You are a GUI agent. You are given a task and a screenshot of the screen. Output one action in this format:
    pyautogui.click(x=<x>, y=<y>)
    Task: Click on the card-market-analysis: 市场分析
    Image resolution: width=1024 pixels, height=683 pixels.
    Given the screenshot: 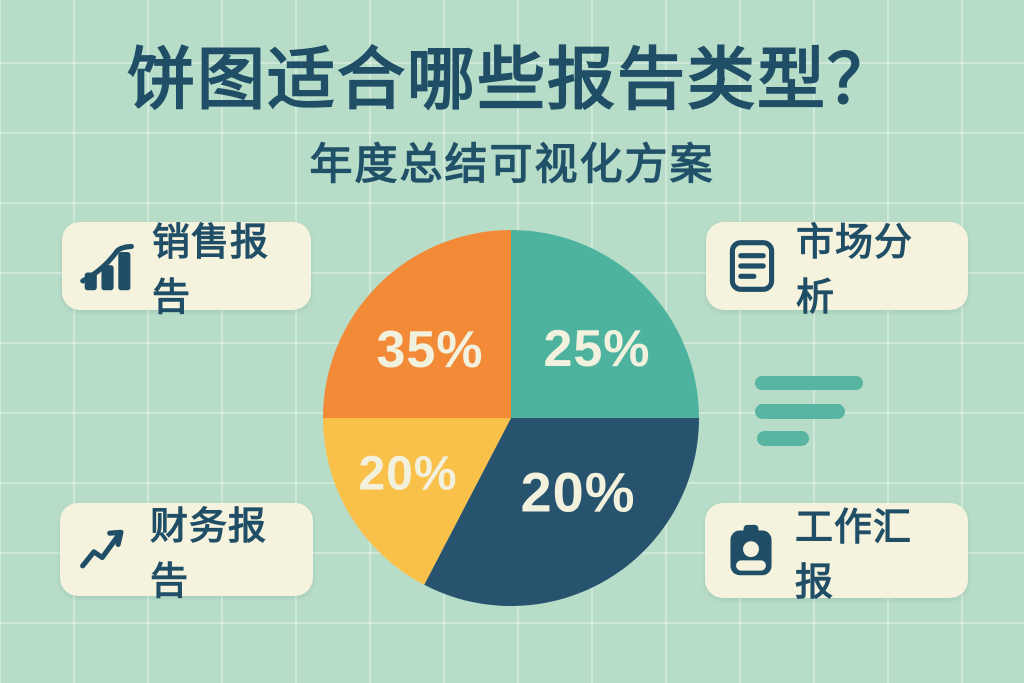 What is the action you would take?
    pyautogui.click(x=837, y=270)
    